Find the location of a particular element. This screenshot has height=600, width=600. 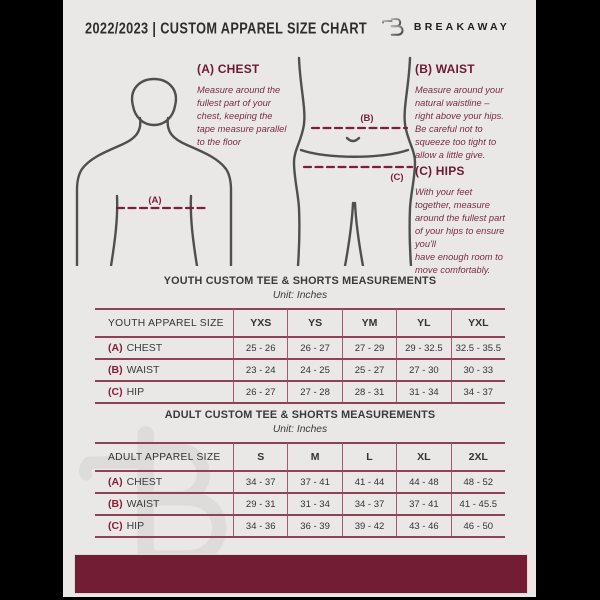

youth-hip-yxl: 34 - 37 is located at coordinates (477, 391).